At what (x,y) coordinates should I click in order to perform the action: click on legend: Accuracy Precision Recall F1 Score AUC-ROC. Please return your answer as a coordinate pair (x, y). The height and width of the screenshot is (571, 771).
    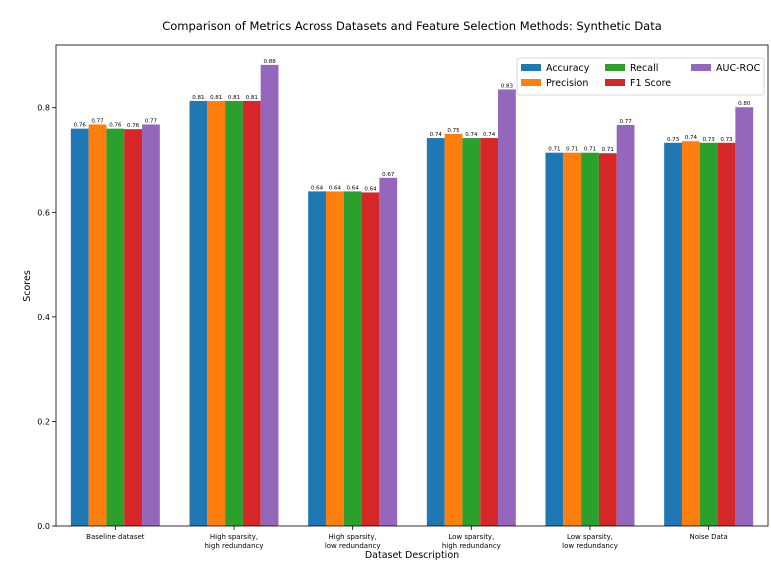
    Looking at the image, I should click on (640, 76).